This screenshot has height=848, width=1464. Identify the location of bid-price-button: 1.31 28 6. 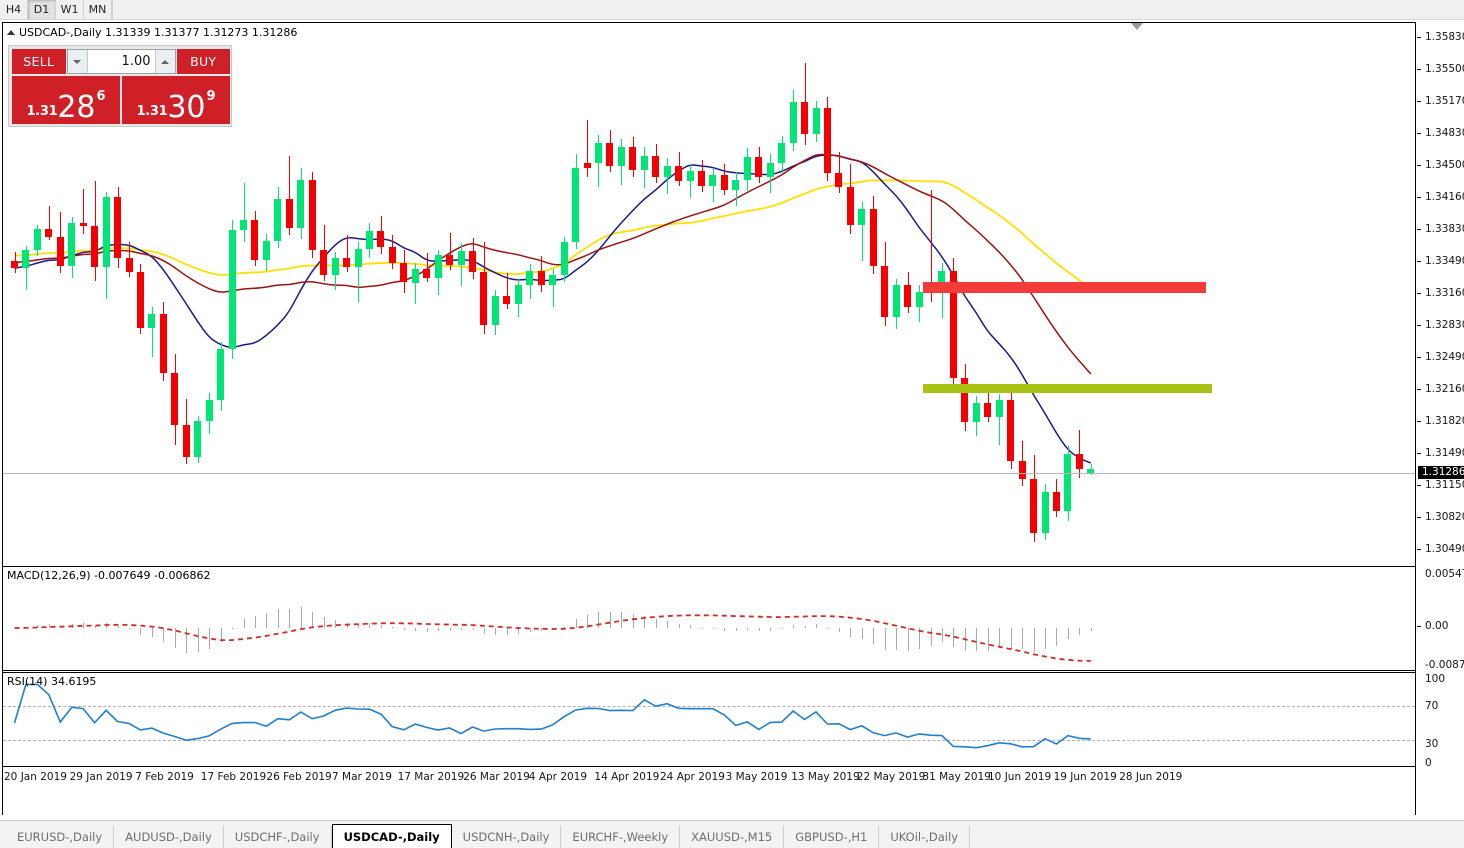
(66, 100).